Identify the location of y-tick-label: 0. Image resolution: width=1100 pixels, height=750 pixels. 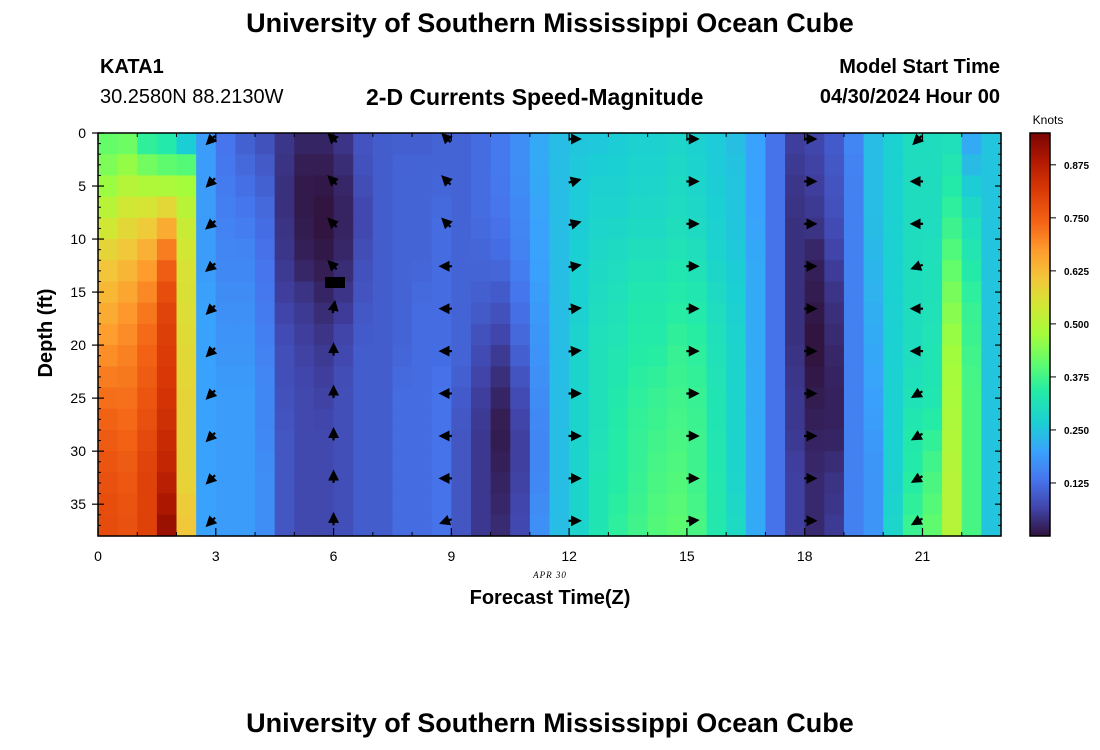
(82, 133).